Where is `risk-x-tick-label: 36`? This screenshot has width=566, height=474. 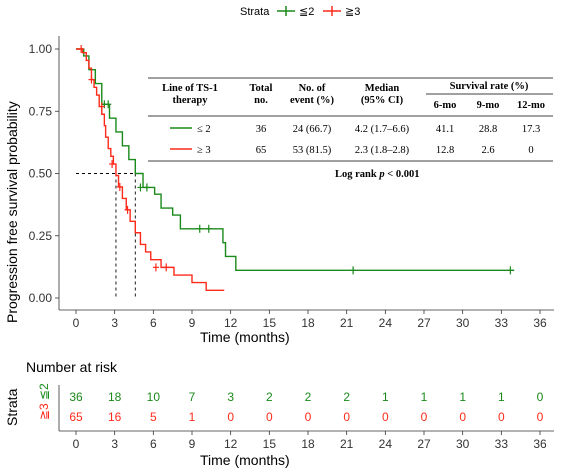 risk-x-tick-label: 36 is located at coordinates (540, 444).